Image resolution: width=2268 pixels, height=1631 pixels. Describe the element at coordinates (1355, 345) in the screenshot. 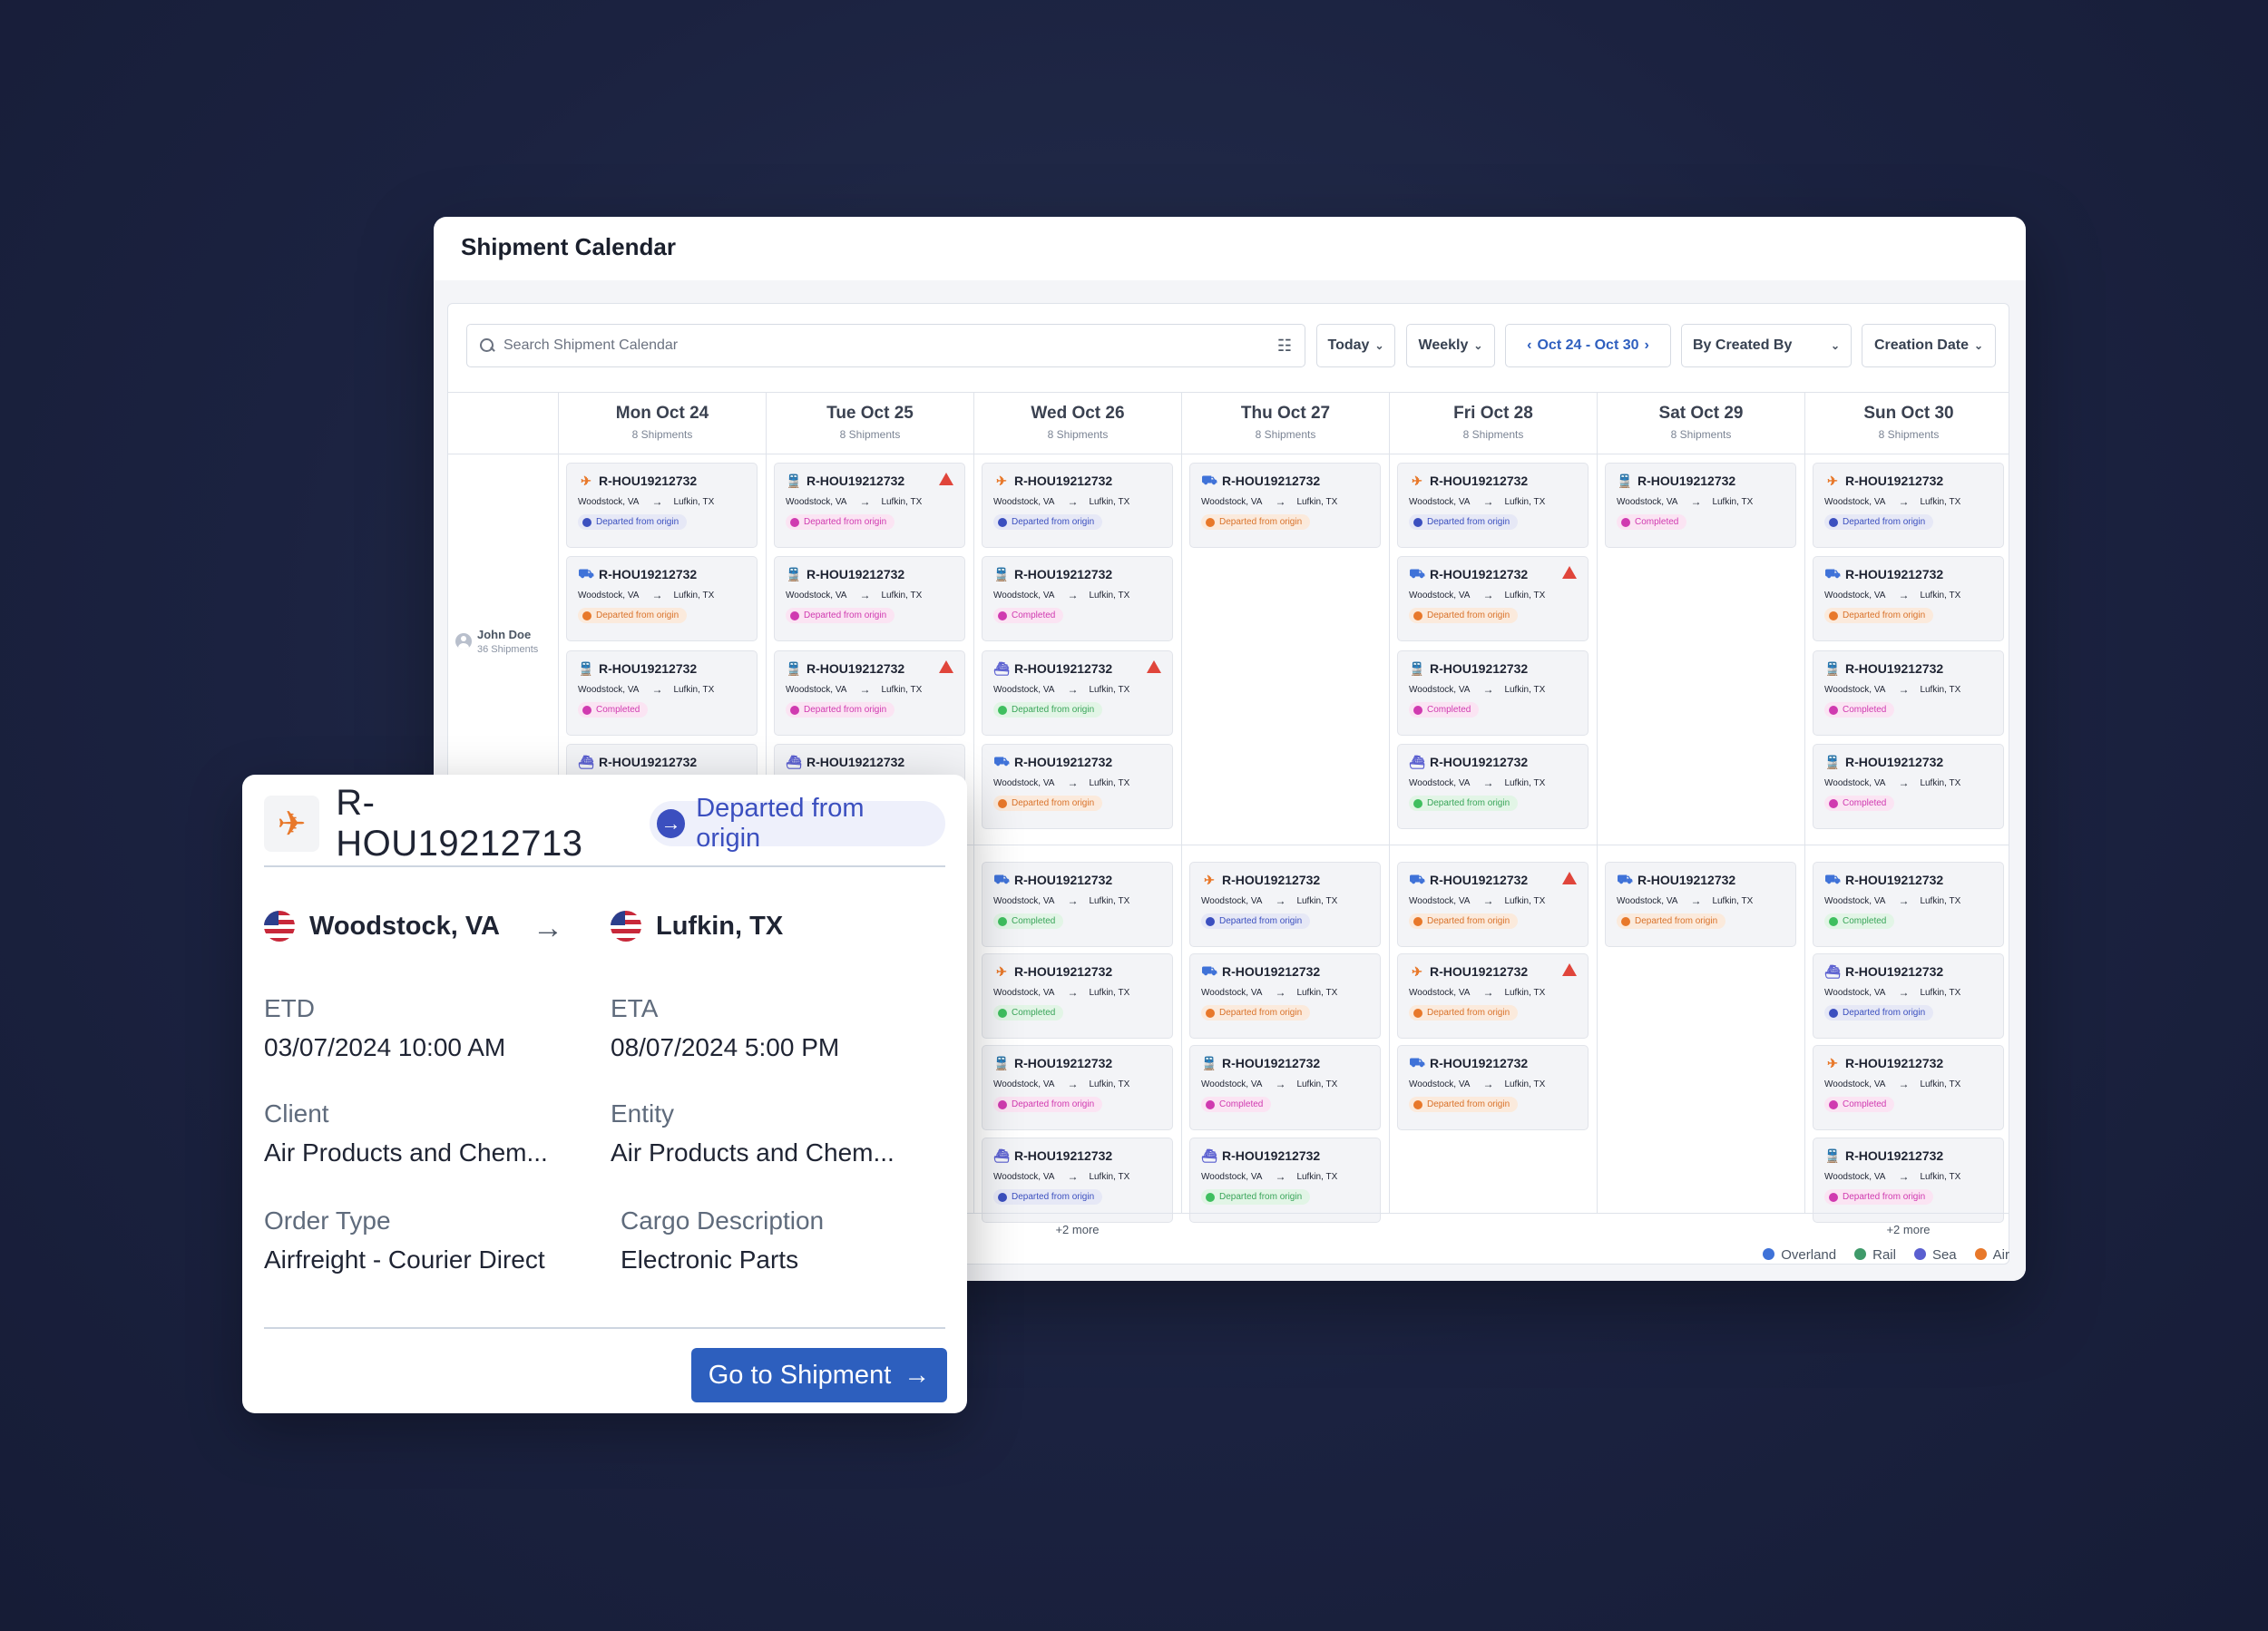

I see `today-button: Today ⌄` at that location.